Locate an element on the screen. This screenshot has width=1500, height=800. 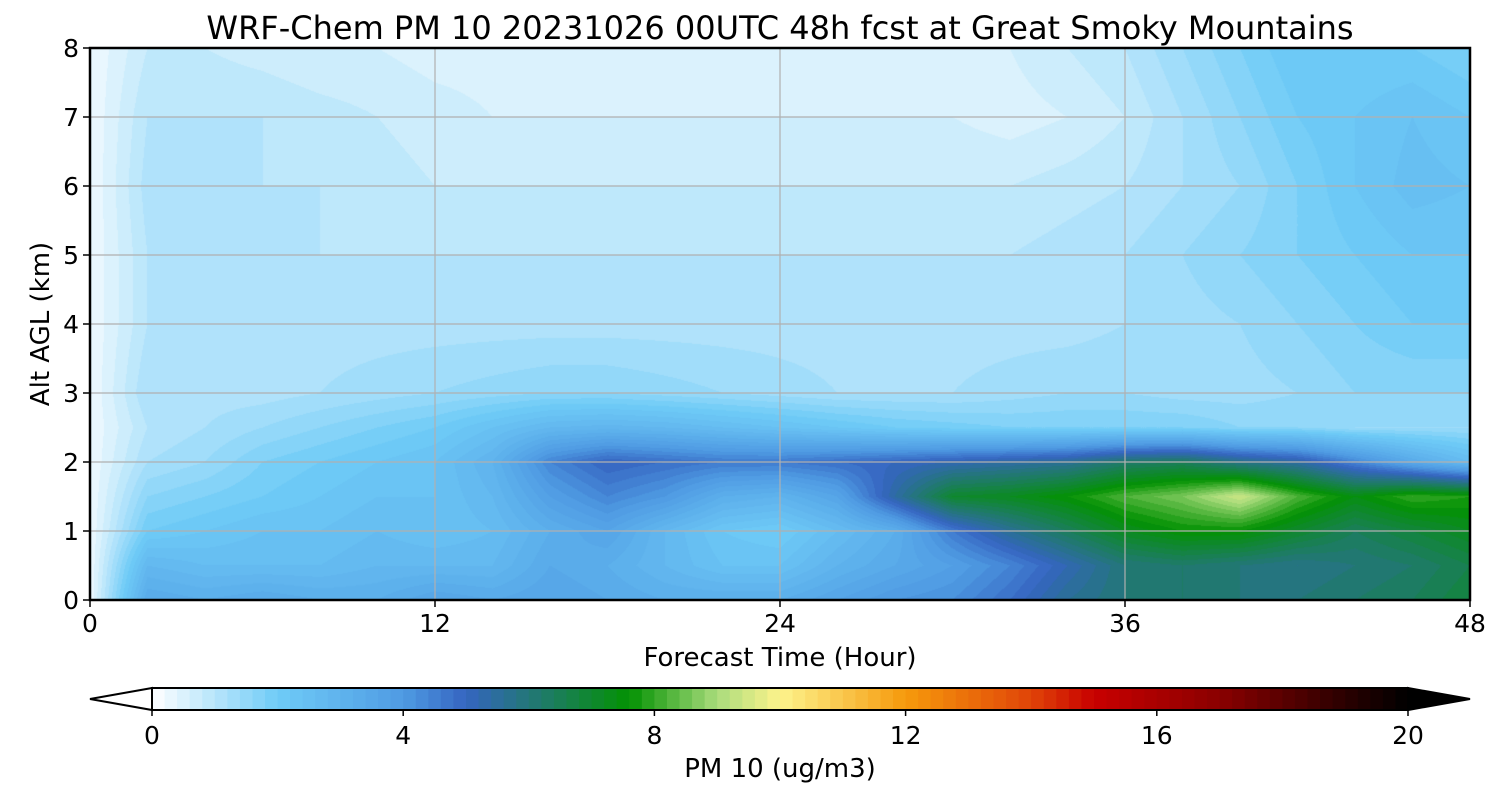
y-axis-ticks: 0 1 2 3 4 5 6 7 8 is located at coordinates (76, 324).